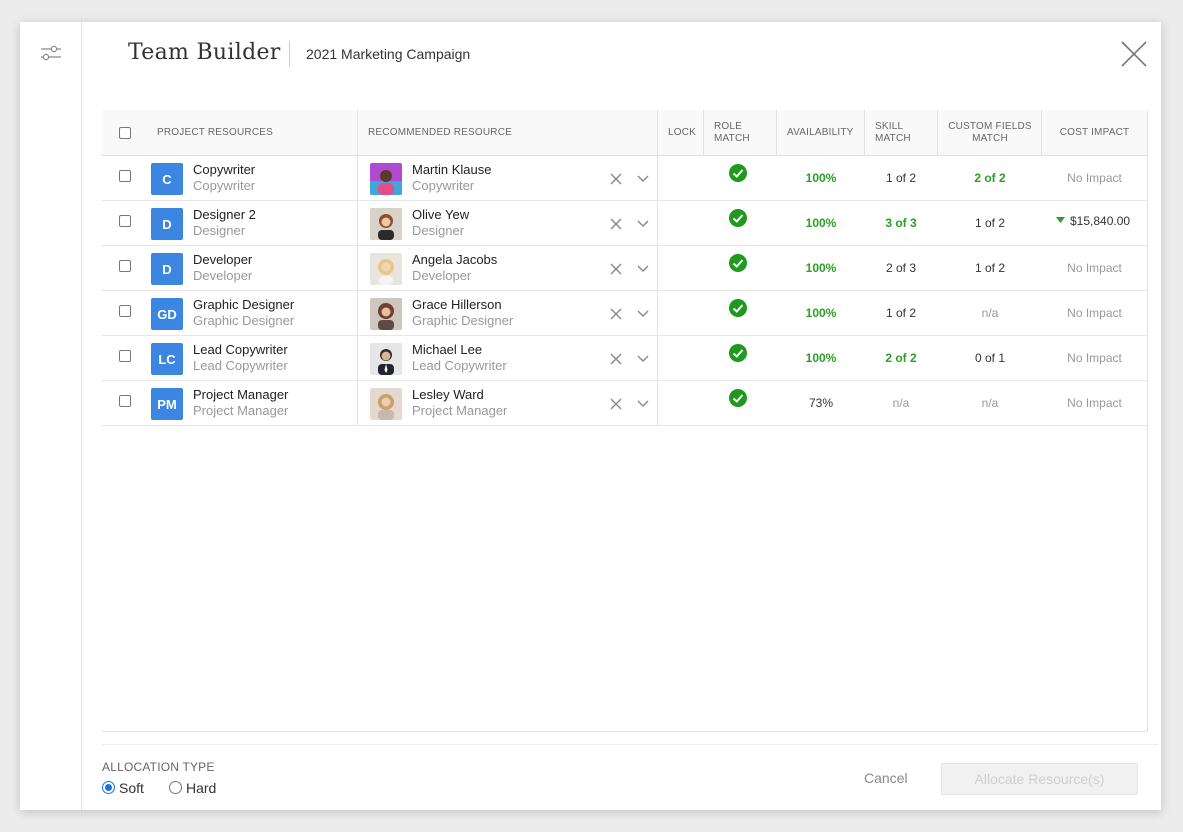 The width and height of the screenshot is (1183, 832). Describe the element at coordinates (224, 185) in the screenshot. I see `project-role-sub: Copywriter` at that location.